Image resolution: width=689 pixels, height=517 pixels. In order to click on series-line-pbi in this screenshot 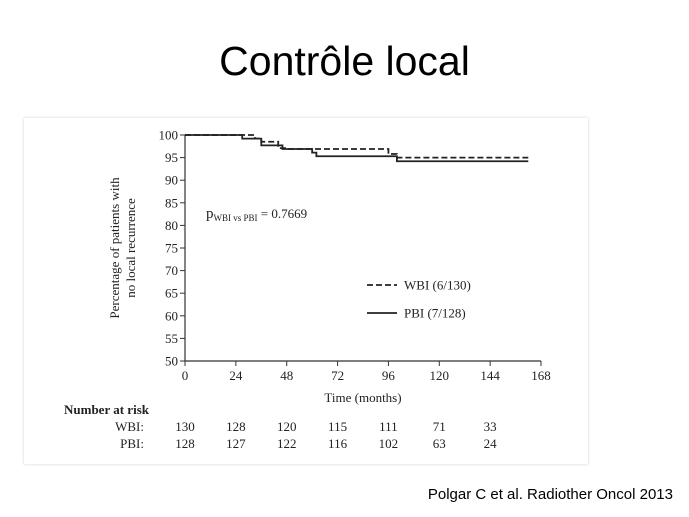, I will do `click(357, 148)`.